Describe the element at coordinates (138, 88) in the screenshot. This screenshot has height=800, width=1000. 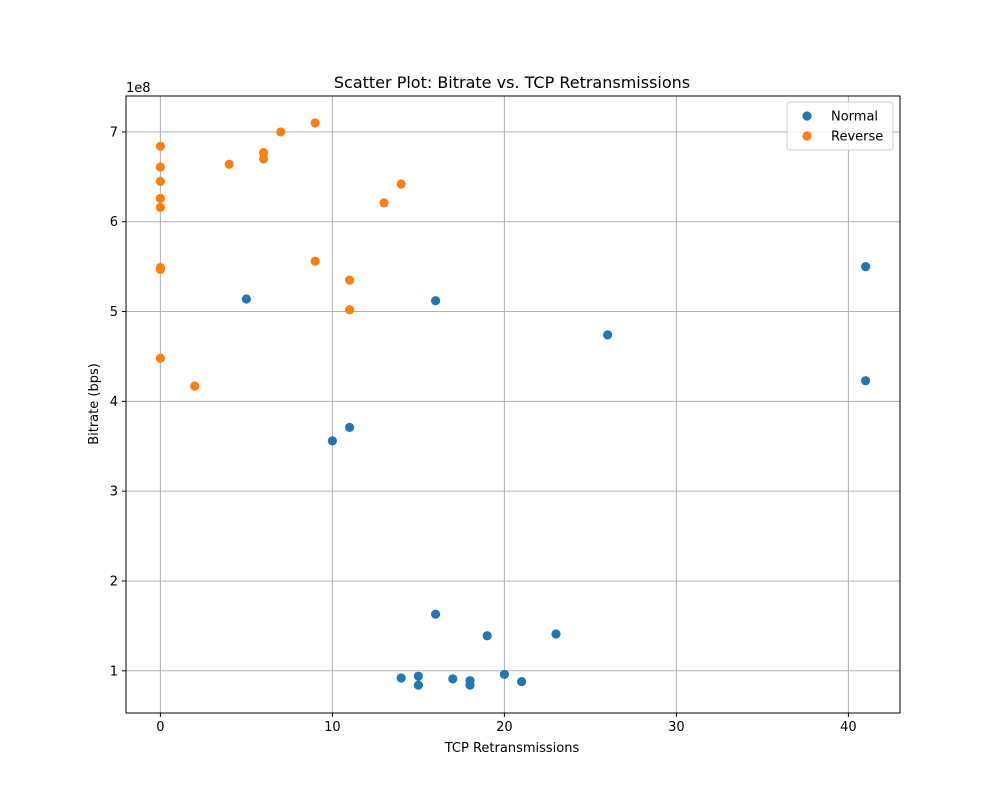
I see `y-scale-label: 1e8` at that location.